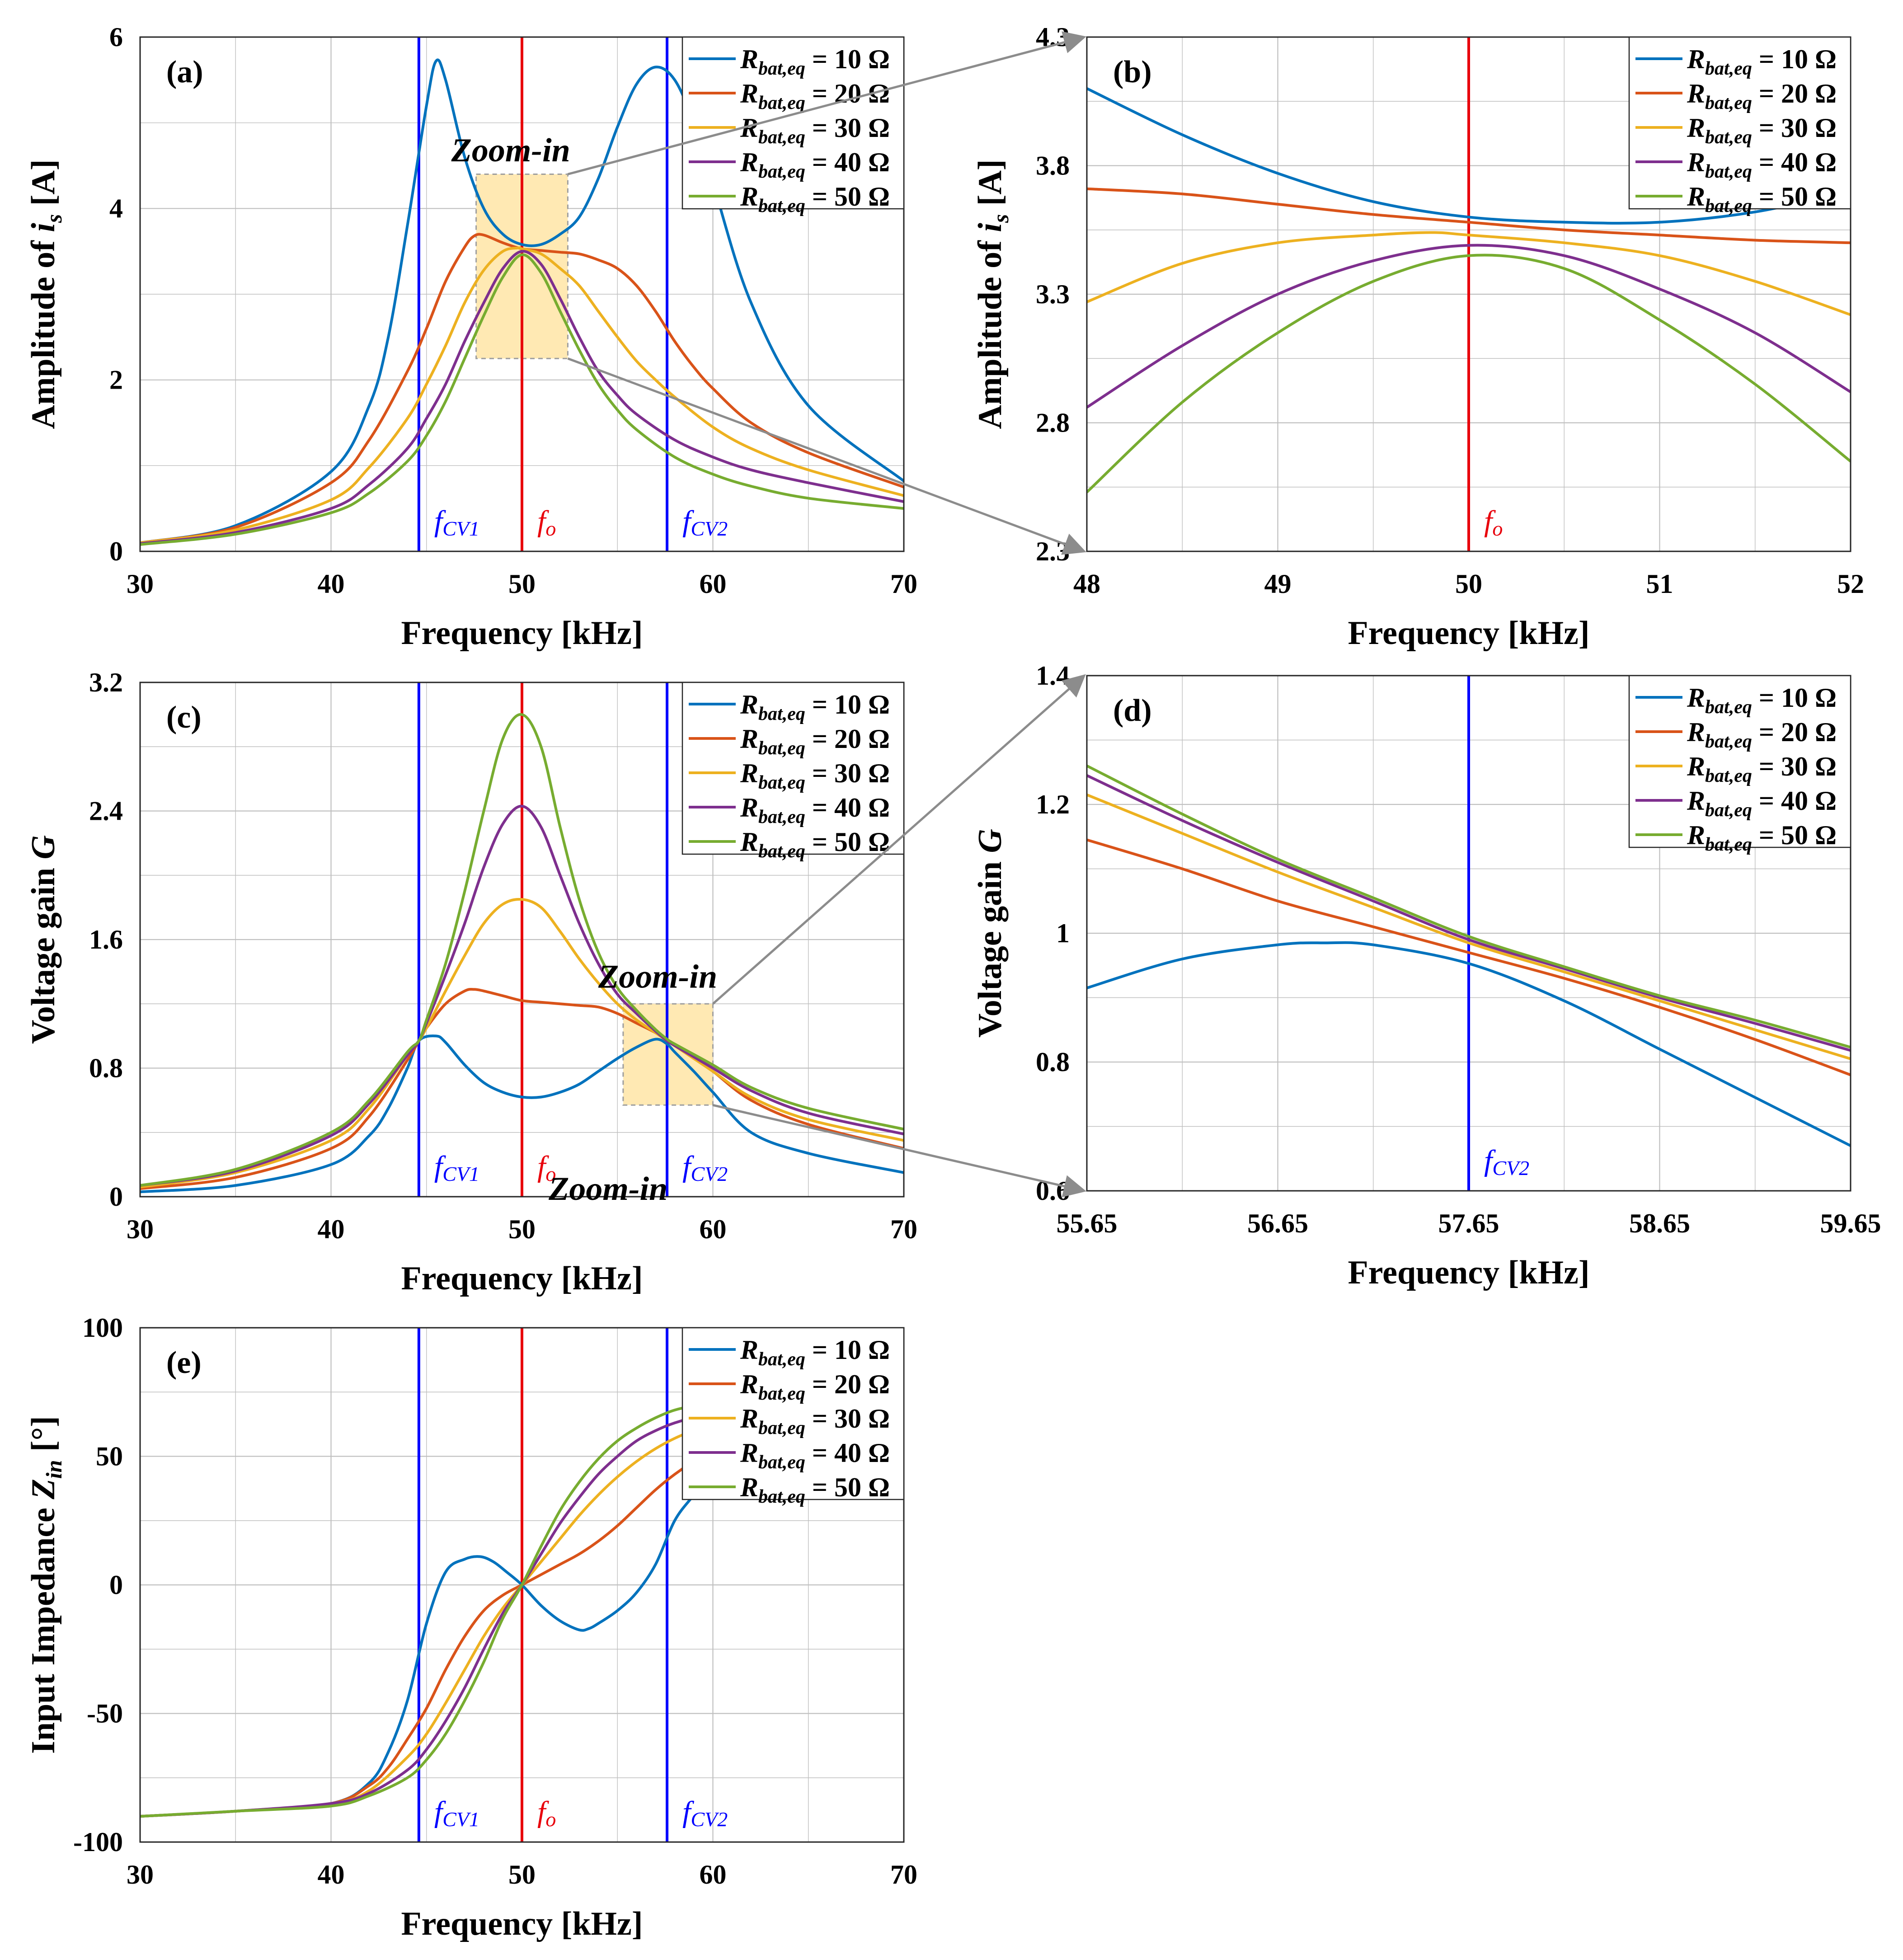 Image resolution: width=1903 pixels, height=1960 pixels. What do you see at coordinates (116, 208) in the screenshot?
I see `y-tick-label: 4` at bounding box center [116, 208].